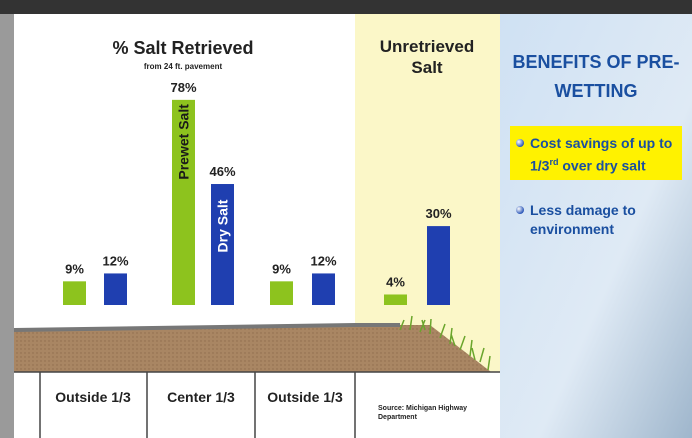 Image resolution: width=692 pixels, height=438 pixels. Describe the element at coordinates (206, 327) in the screenshot. I see `pavement` at that location.